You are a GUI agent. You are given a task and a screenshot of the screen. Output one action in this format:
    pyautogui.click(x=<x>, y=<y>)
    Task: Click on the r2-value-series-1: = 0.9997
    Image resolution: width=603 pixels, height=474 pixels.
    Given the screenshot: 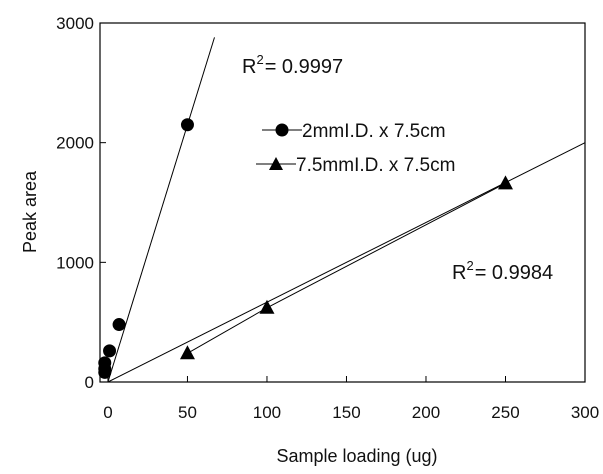 What is the action you would take?
    pyautogui.click(x=304, y=67)
    